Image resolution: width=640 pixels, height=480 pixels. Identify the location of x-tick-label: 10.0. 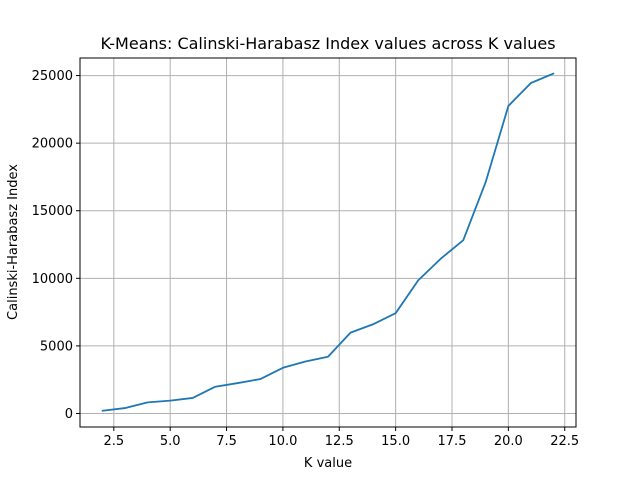
(282, 441).